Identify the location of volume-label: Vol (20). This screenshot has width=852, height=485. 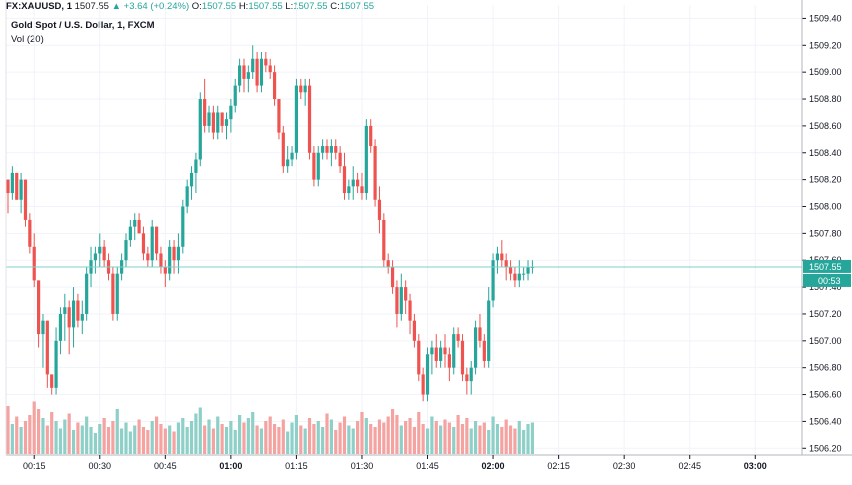
(27, 39).